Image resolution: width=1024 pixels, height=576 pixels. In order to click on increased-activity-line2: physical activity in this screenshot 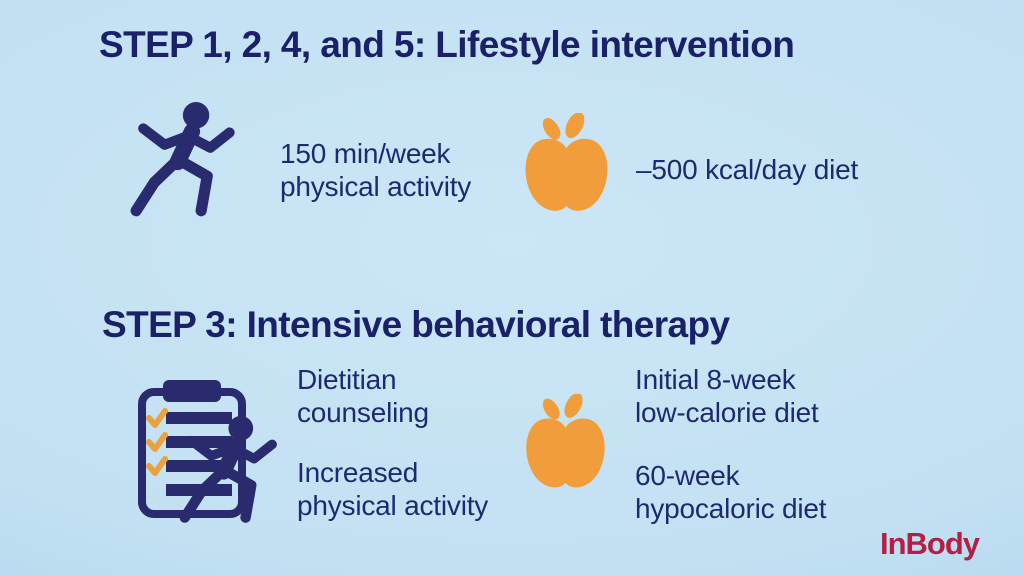, I will do `click(393, 506)`.